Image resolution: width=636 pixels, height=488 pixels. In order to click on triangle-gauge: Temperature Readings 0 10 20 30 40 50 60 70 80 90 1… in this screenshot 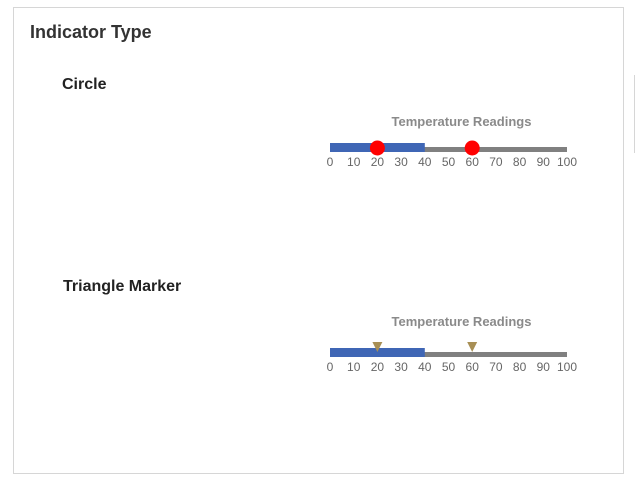, I will do `click(452, 344)`.